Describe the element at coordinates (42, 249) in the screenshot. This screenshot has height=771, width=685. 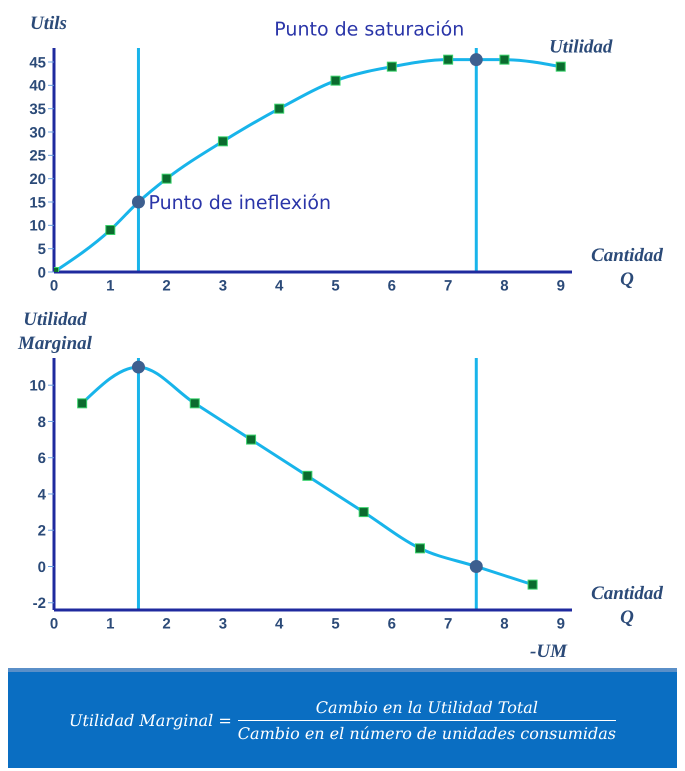
I see `y-tick-label: 5` at that location.